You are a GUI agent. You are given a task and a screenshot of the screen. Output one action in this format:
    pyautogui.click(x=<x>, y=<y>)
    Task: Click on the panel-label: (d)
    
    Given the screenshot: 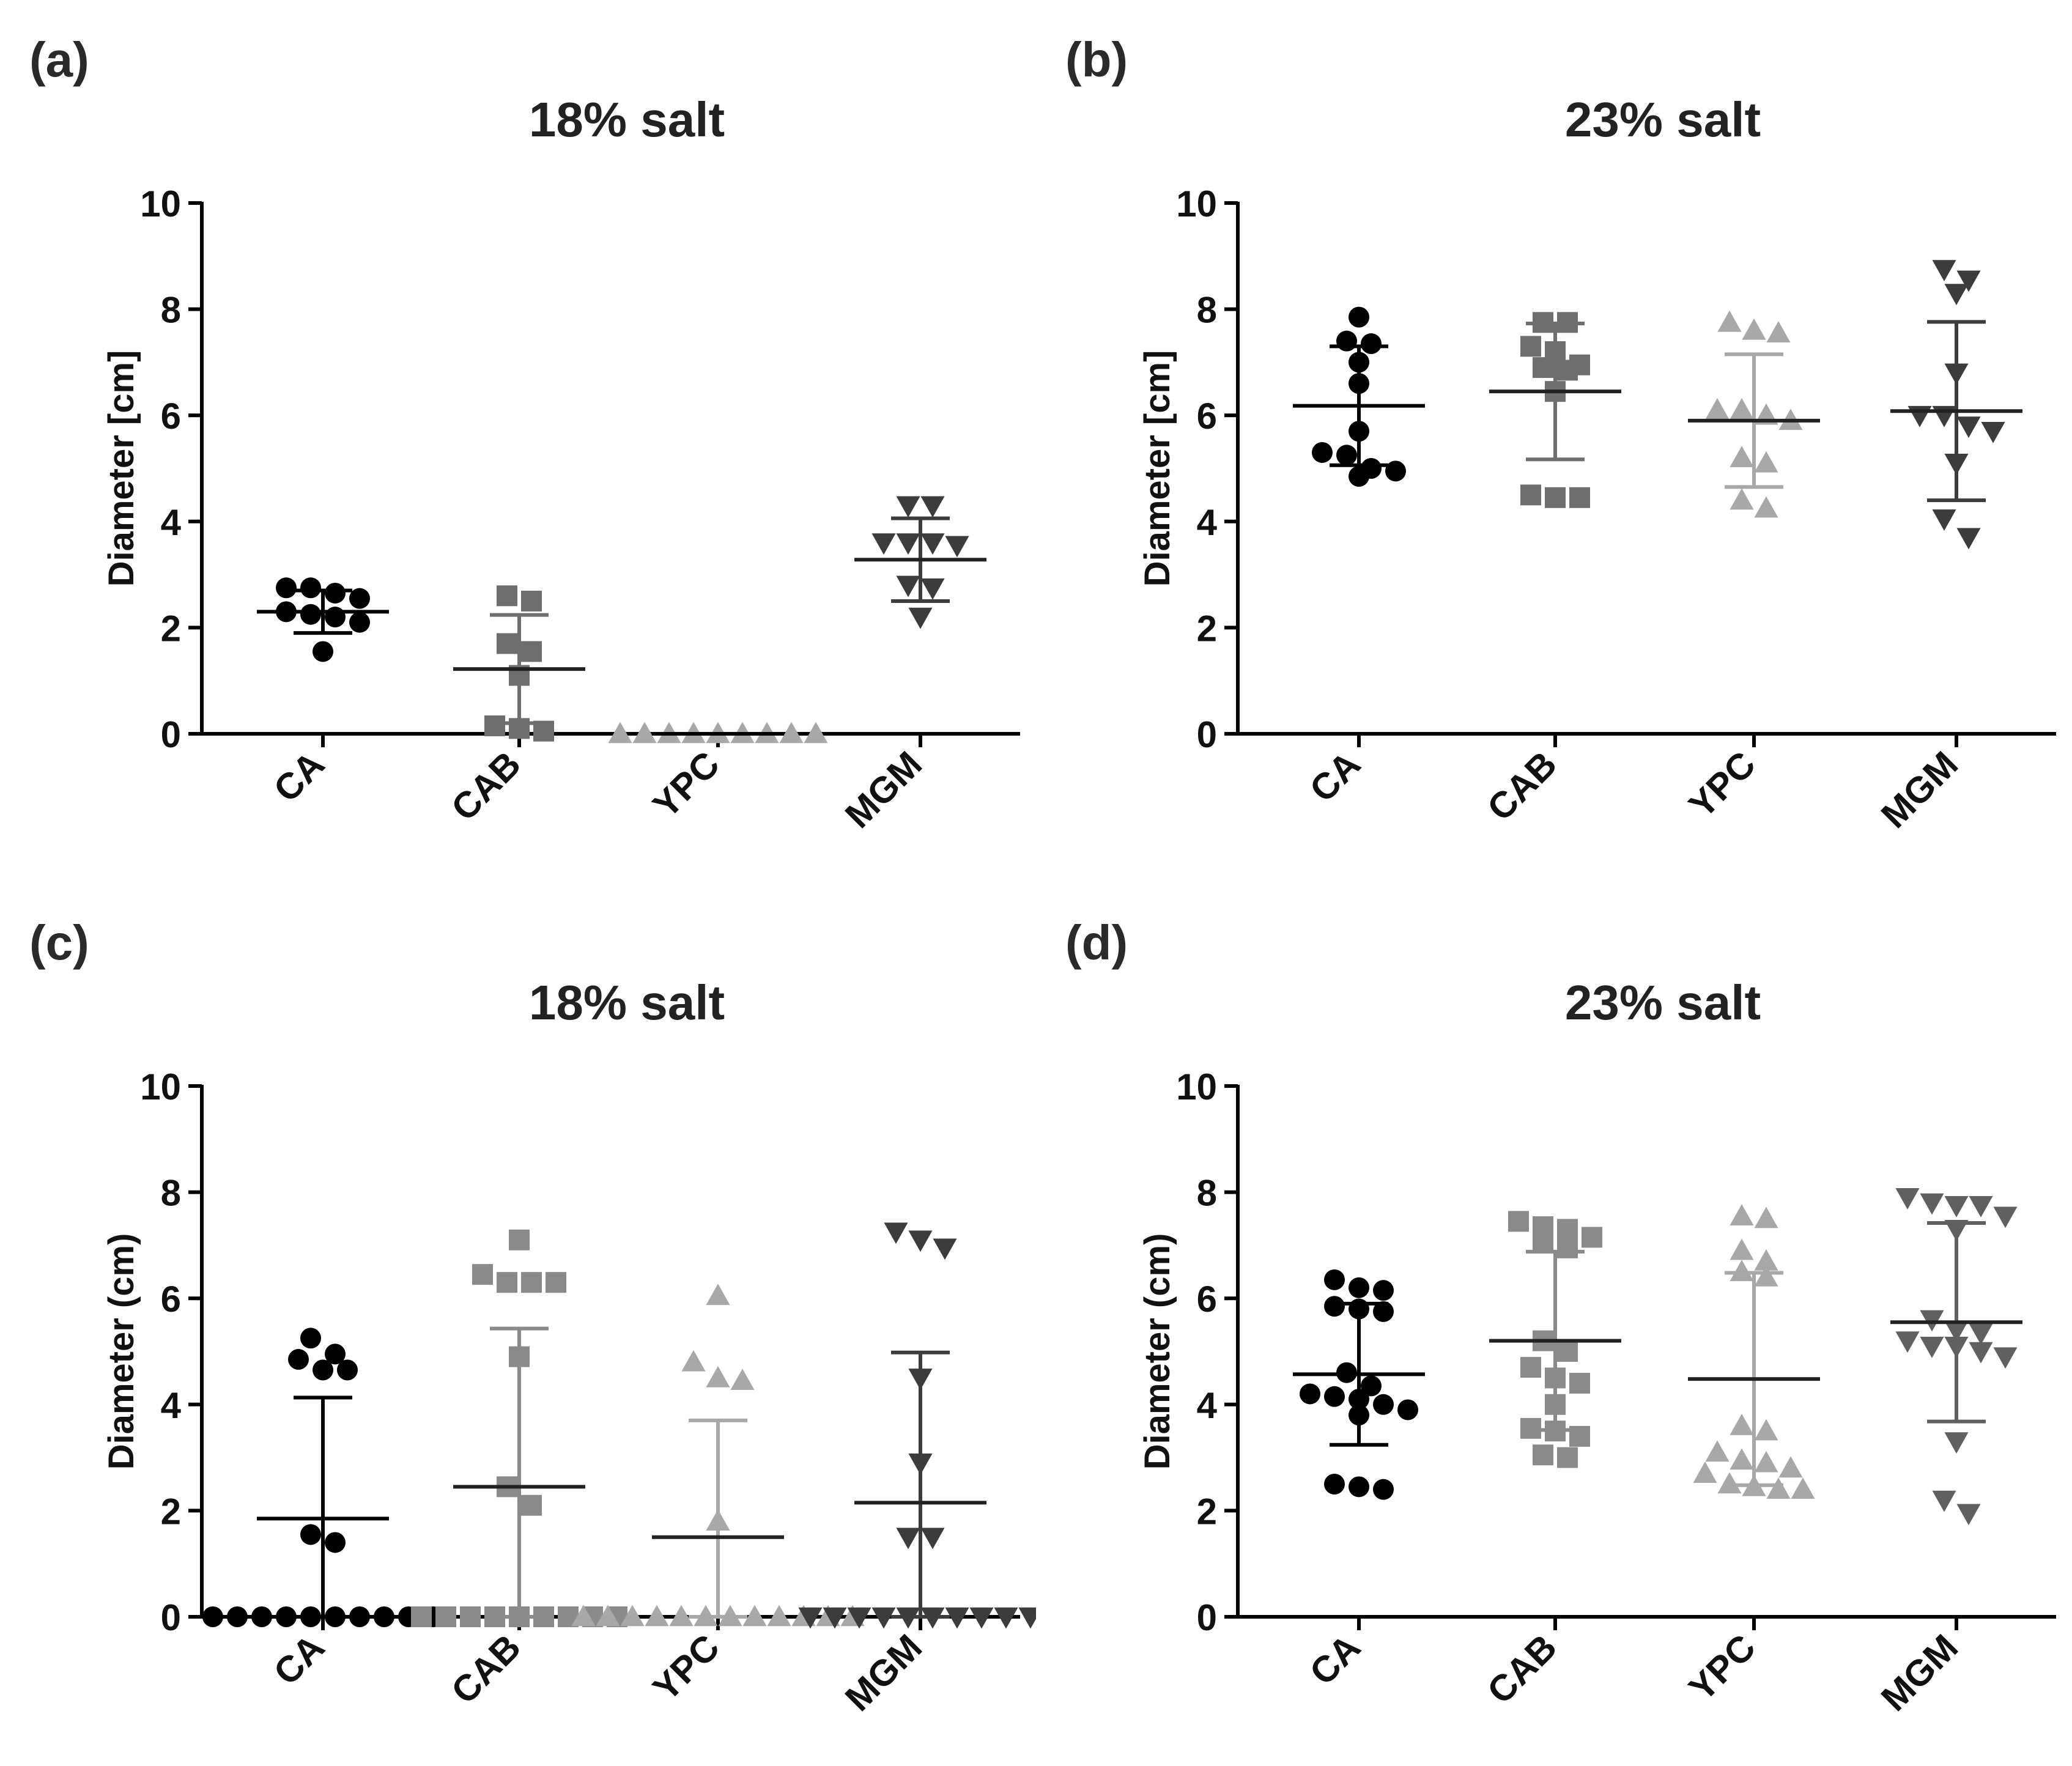 What is the action you would take?
    pyautogui.click(x=1096, y=942)
    